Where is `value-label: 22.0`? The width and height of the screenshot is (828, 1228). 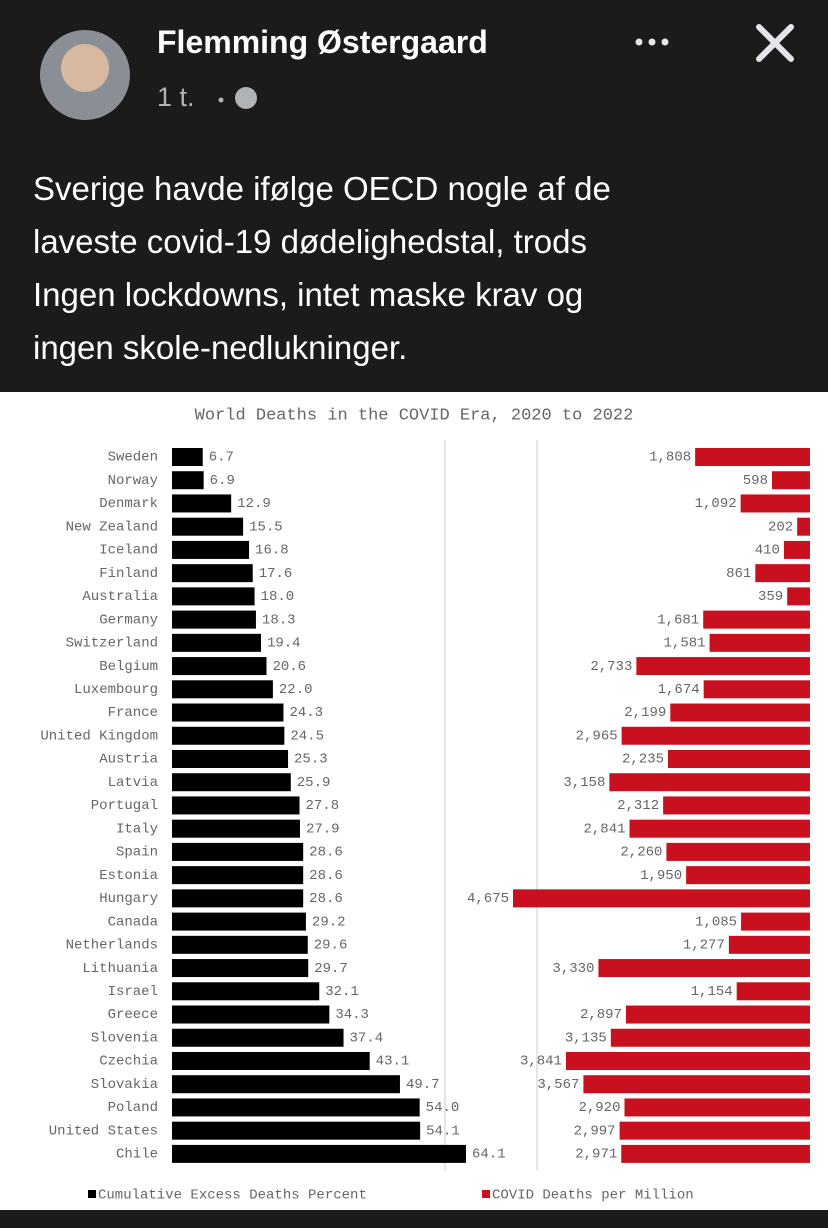 value-label: 22.0 is located at coordinates (296, 690).